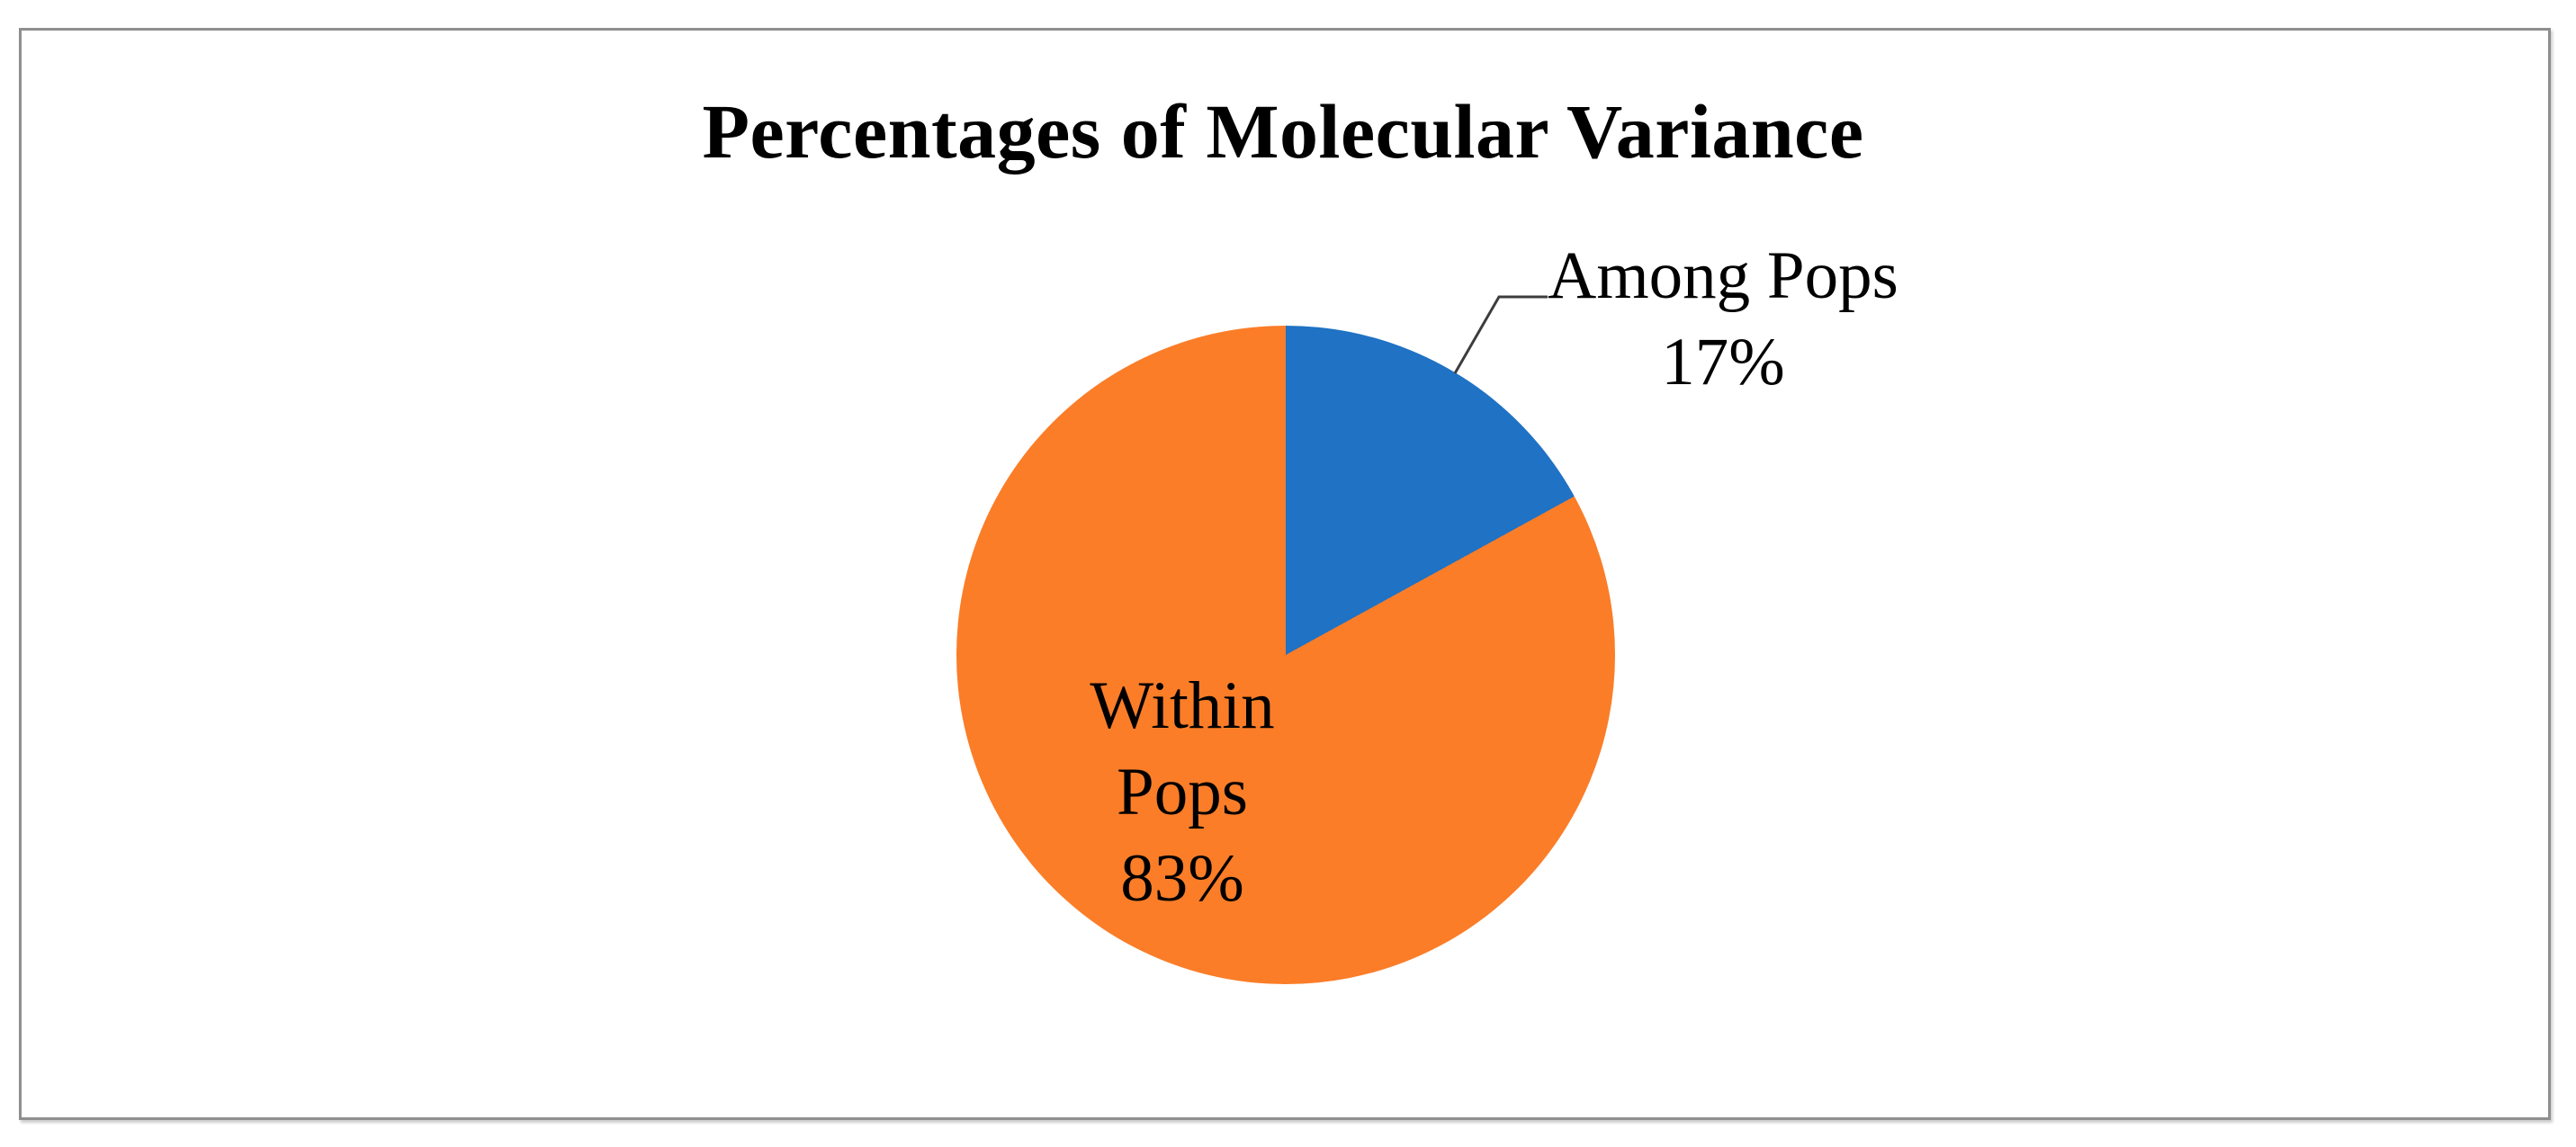 The height and width of the screenshot is (1147, 2576). Describe the element at coordinates (1723, 275) in the screenshot. I see `data-label-among-pops-name: Among Pops` at that location.